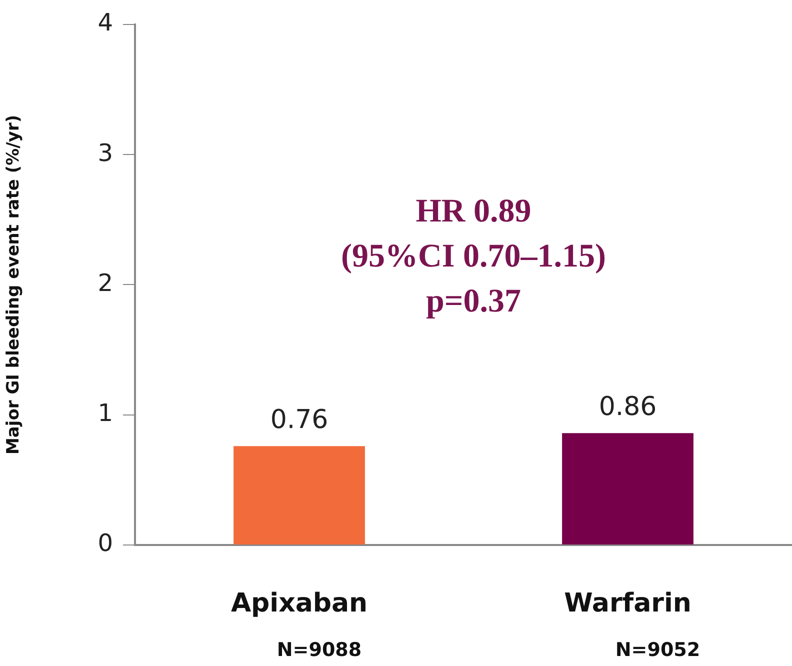  What do you see at coordinates (14, 284) in the screenshot?
I see `y-axis-title: Major GI bleeding event rate (%/yr)` at bounding box center [14, 284].